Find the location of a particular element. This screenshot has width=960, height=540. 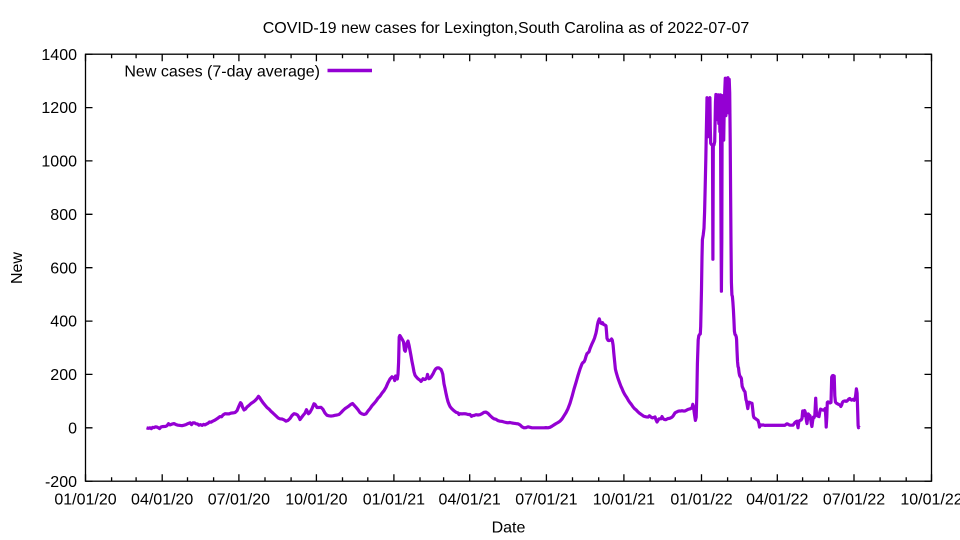

svg-text: 0 is located at coordinates (72, 428).